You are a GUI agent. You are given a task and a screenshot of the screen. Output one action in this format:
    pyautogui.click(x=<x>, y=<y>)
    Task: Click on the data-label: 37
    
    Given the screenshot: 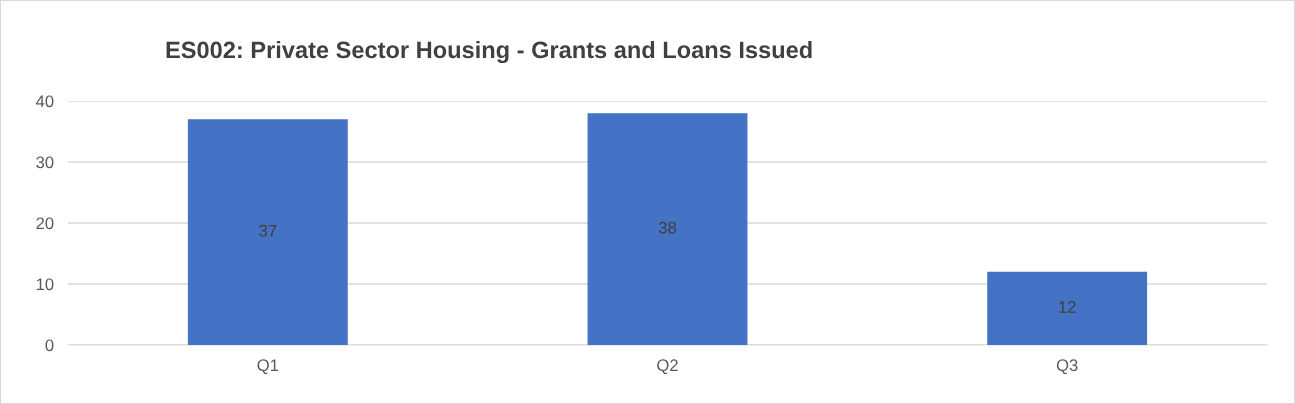 What is the action you would take?
    pyautogui.click(x=268, y=230)
    